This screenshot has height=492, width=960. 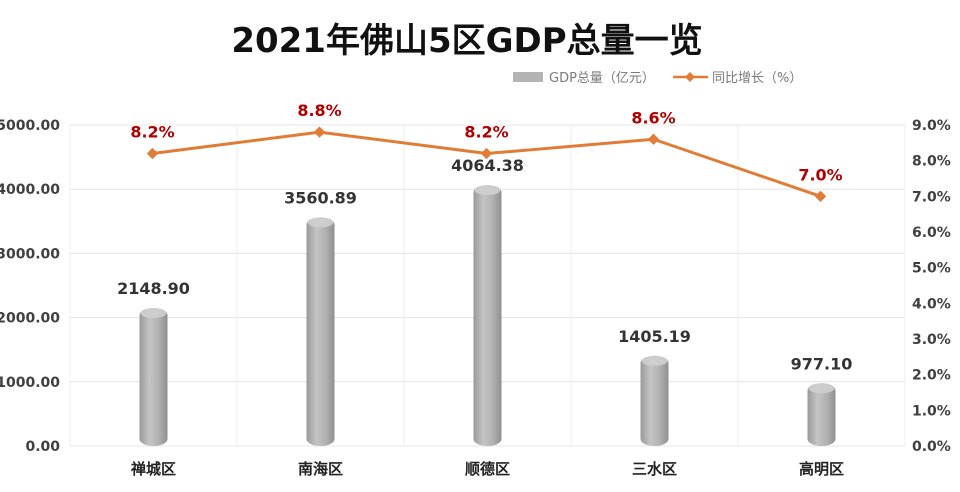 I want to click on gdp-value-label: 977.10, so click(x=822, y=363).